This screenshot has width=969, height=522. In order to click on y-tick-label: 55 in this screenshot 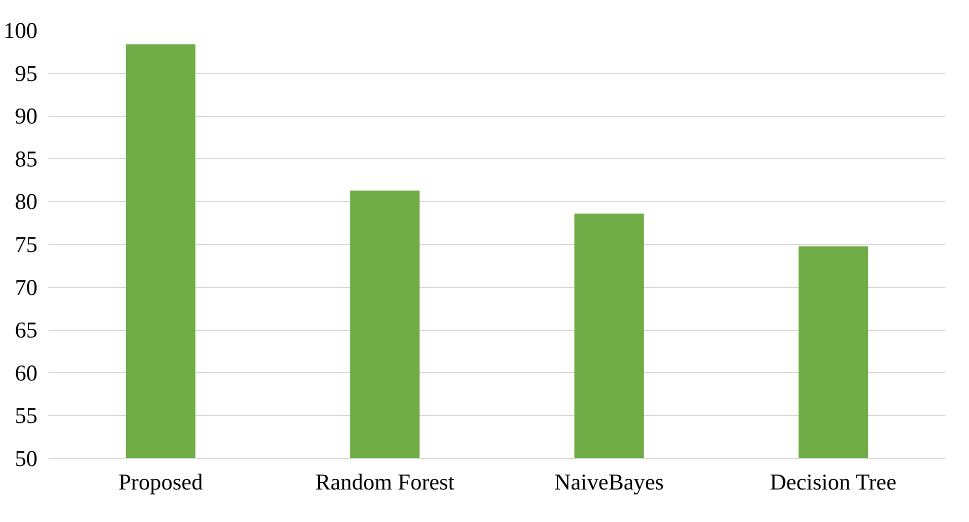, I will do `click(26, 415)`.